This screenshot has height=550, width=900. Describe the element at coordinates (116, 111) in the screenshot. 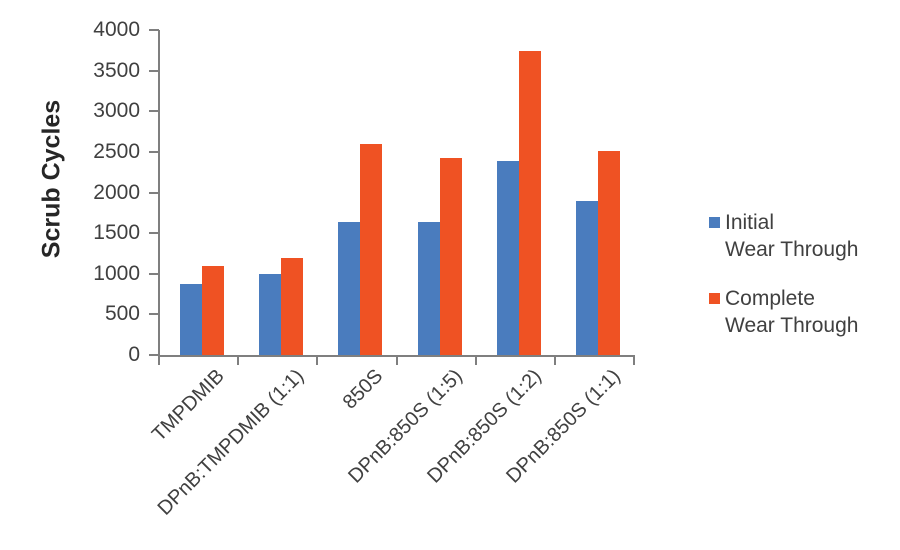

I see `y-tick-label-3000: 3000` at that location.